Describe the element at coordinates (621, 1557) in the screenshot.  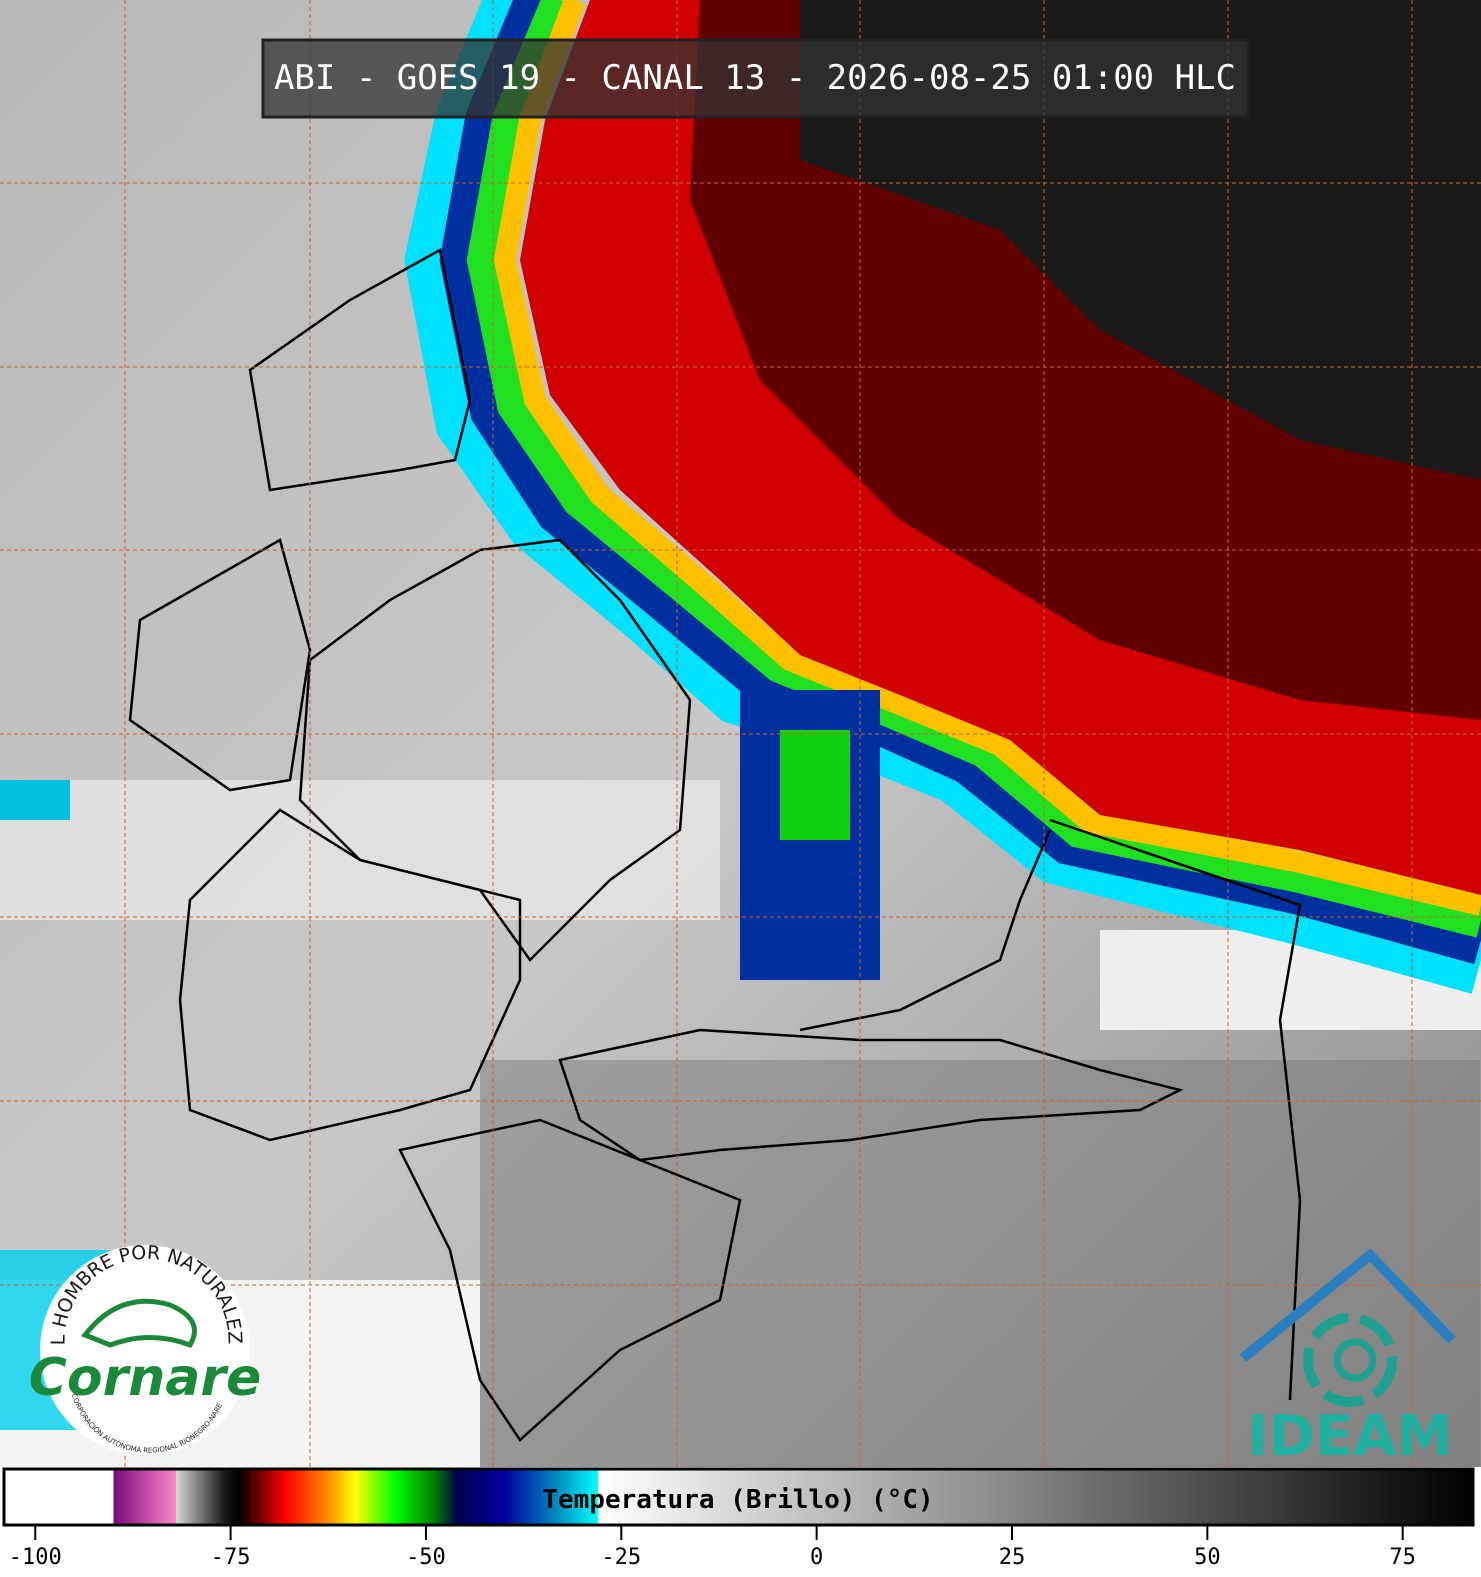
I see `colorbar-tick-label: -25` at that location.